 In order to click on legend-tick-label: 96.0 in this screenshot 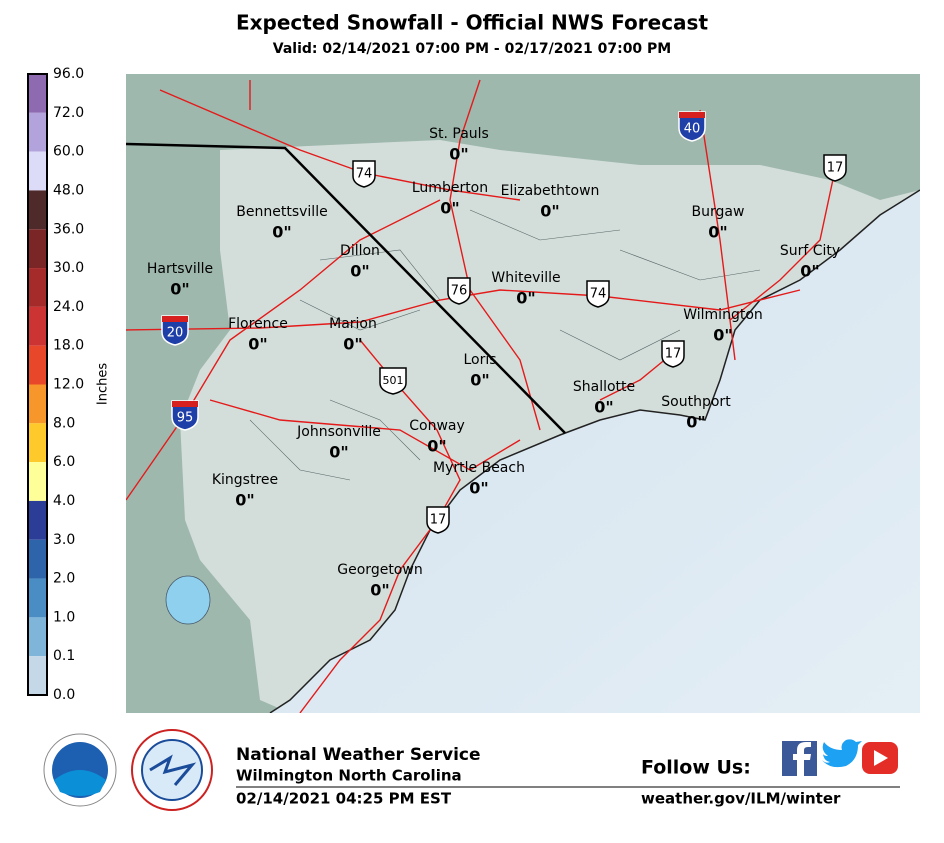, I will do `click(68, 74)`.